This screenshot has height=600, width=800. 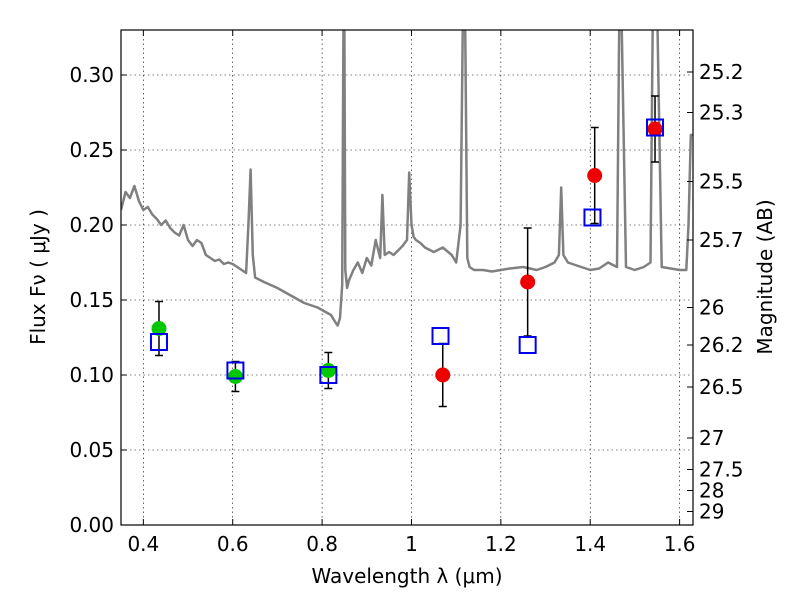 I want to click on x-tick-label: 1.6, so click(x=680, y=544).